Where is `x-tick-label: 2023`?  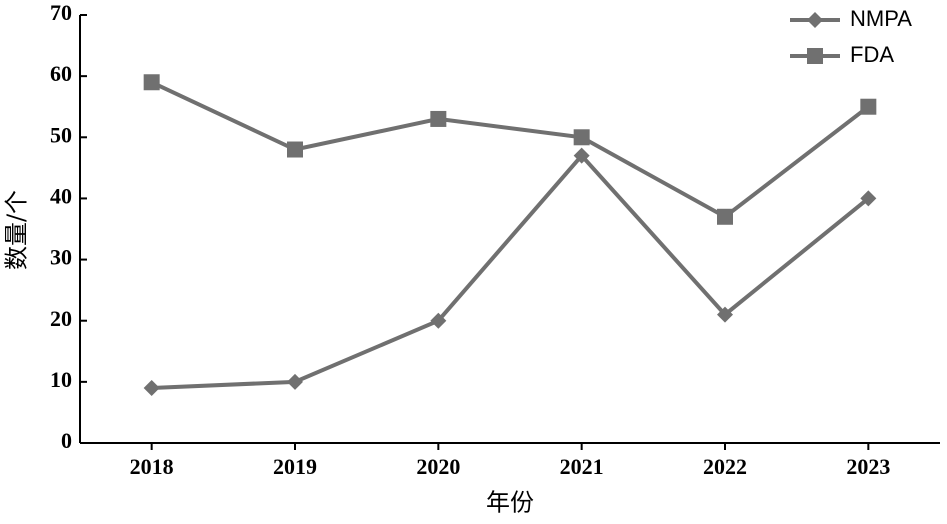
x-tick-label: 2023 is located at coordinates (868, 466).